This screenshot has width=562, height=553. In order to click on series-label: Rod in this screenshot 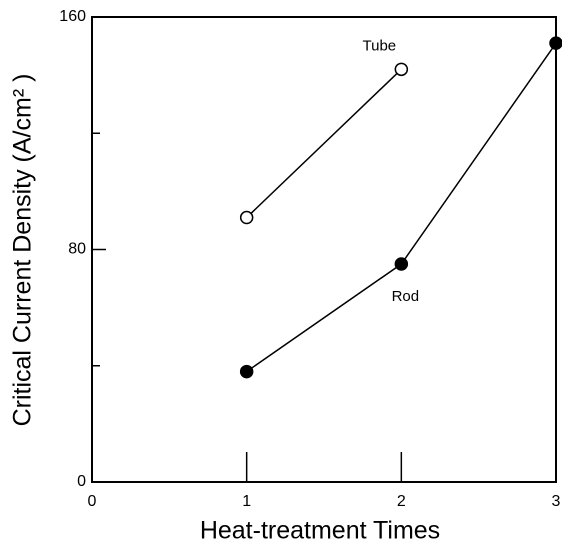, I will do `click(406, 296)`.